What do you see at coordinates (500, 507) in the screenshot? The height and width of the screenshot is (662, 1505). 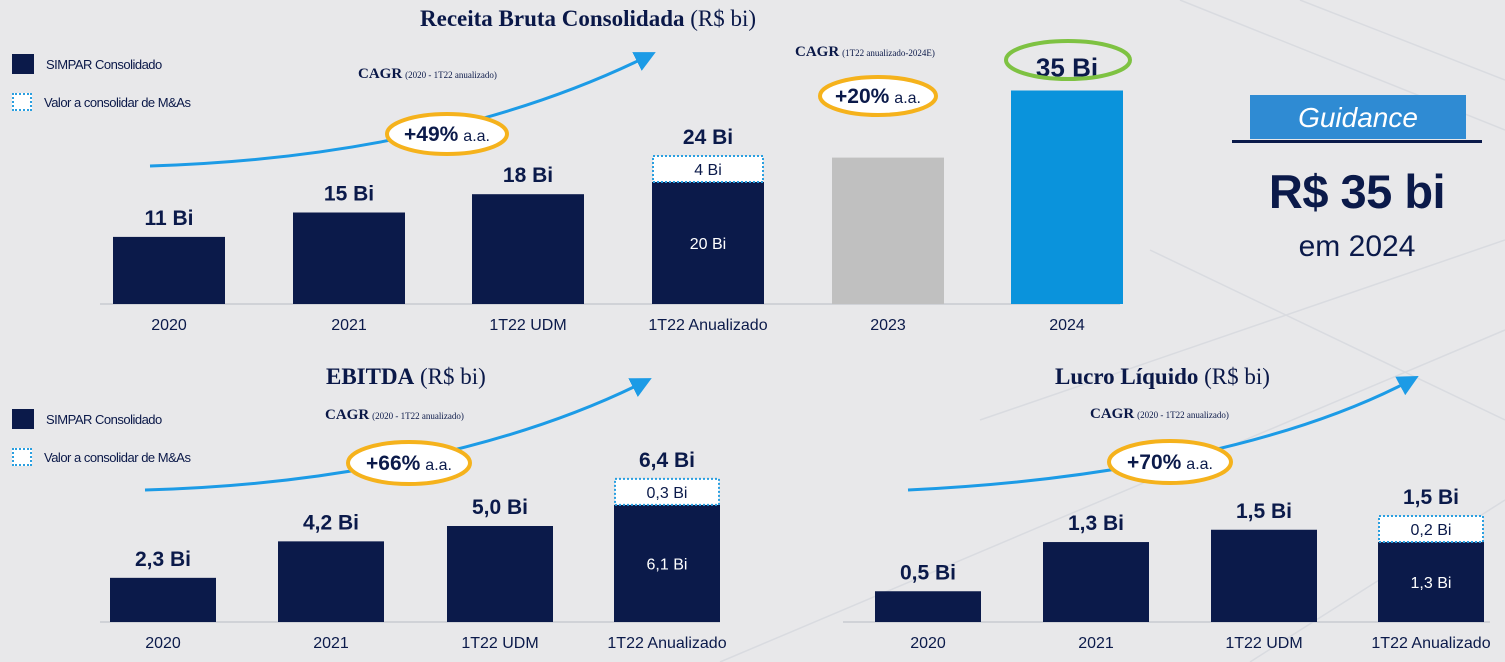 I see `bar-total-label: 5,0 Bi` at bounding box center [500, 507].